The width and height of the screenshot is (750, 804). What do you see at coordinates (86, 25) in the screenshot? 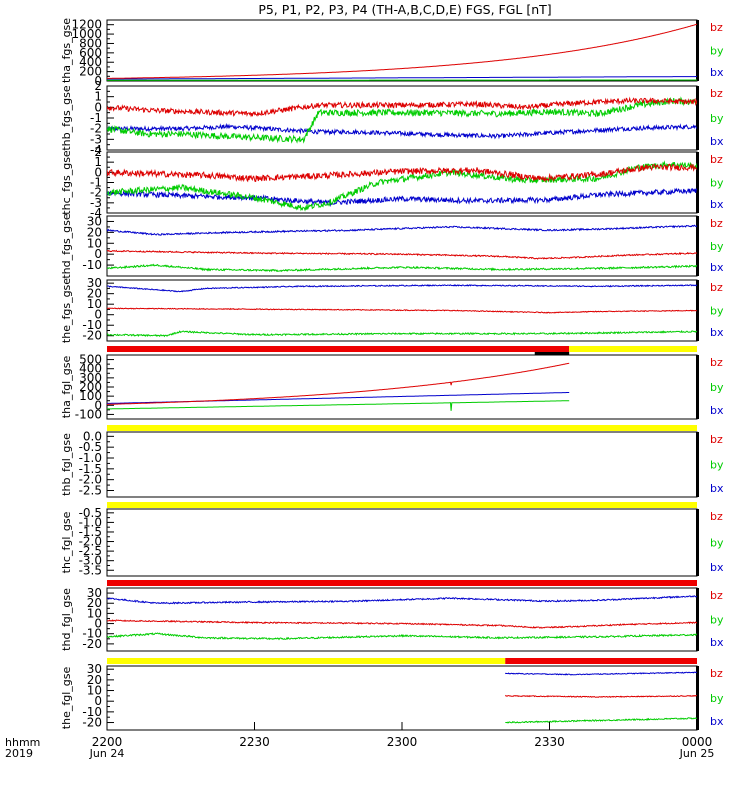
I see `ytick-label: 1200` at bounding box center [86, 25].